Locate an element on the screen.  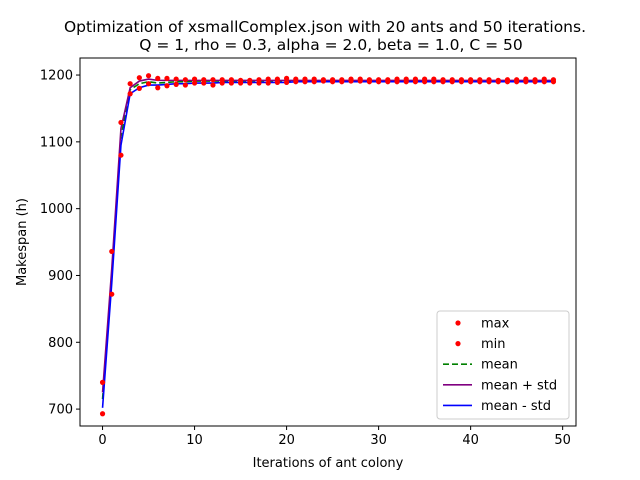
legend-entry-mean-std-label: mean + std is located at coordinates (519, 385).